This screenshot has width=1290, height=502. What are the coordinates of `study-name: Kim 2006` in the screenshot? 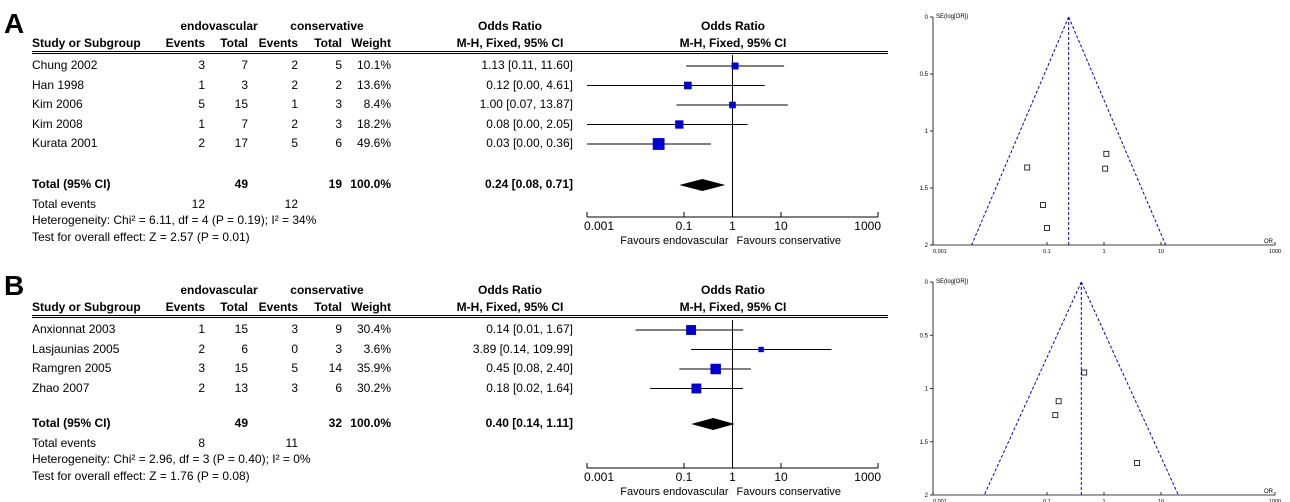 It's located at (57, 104).